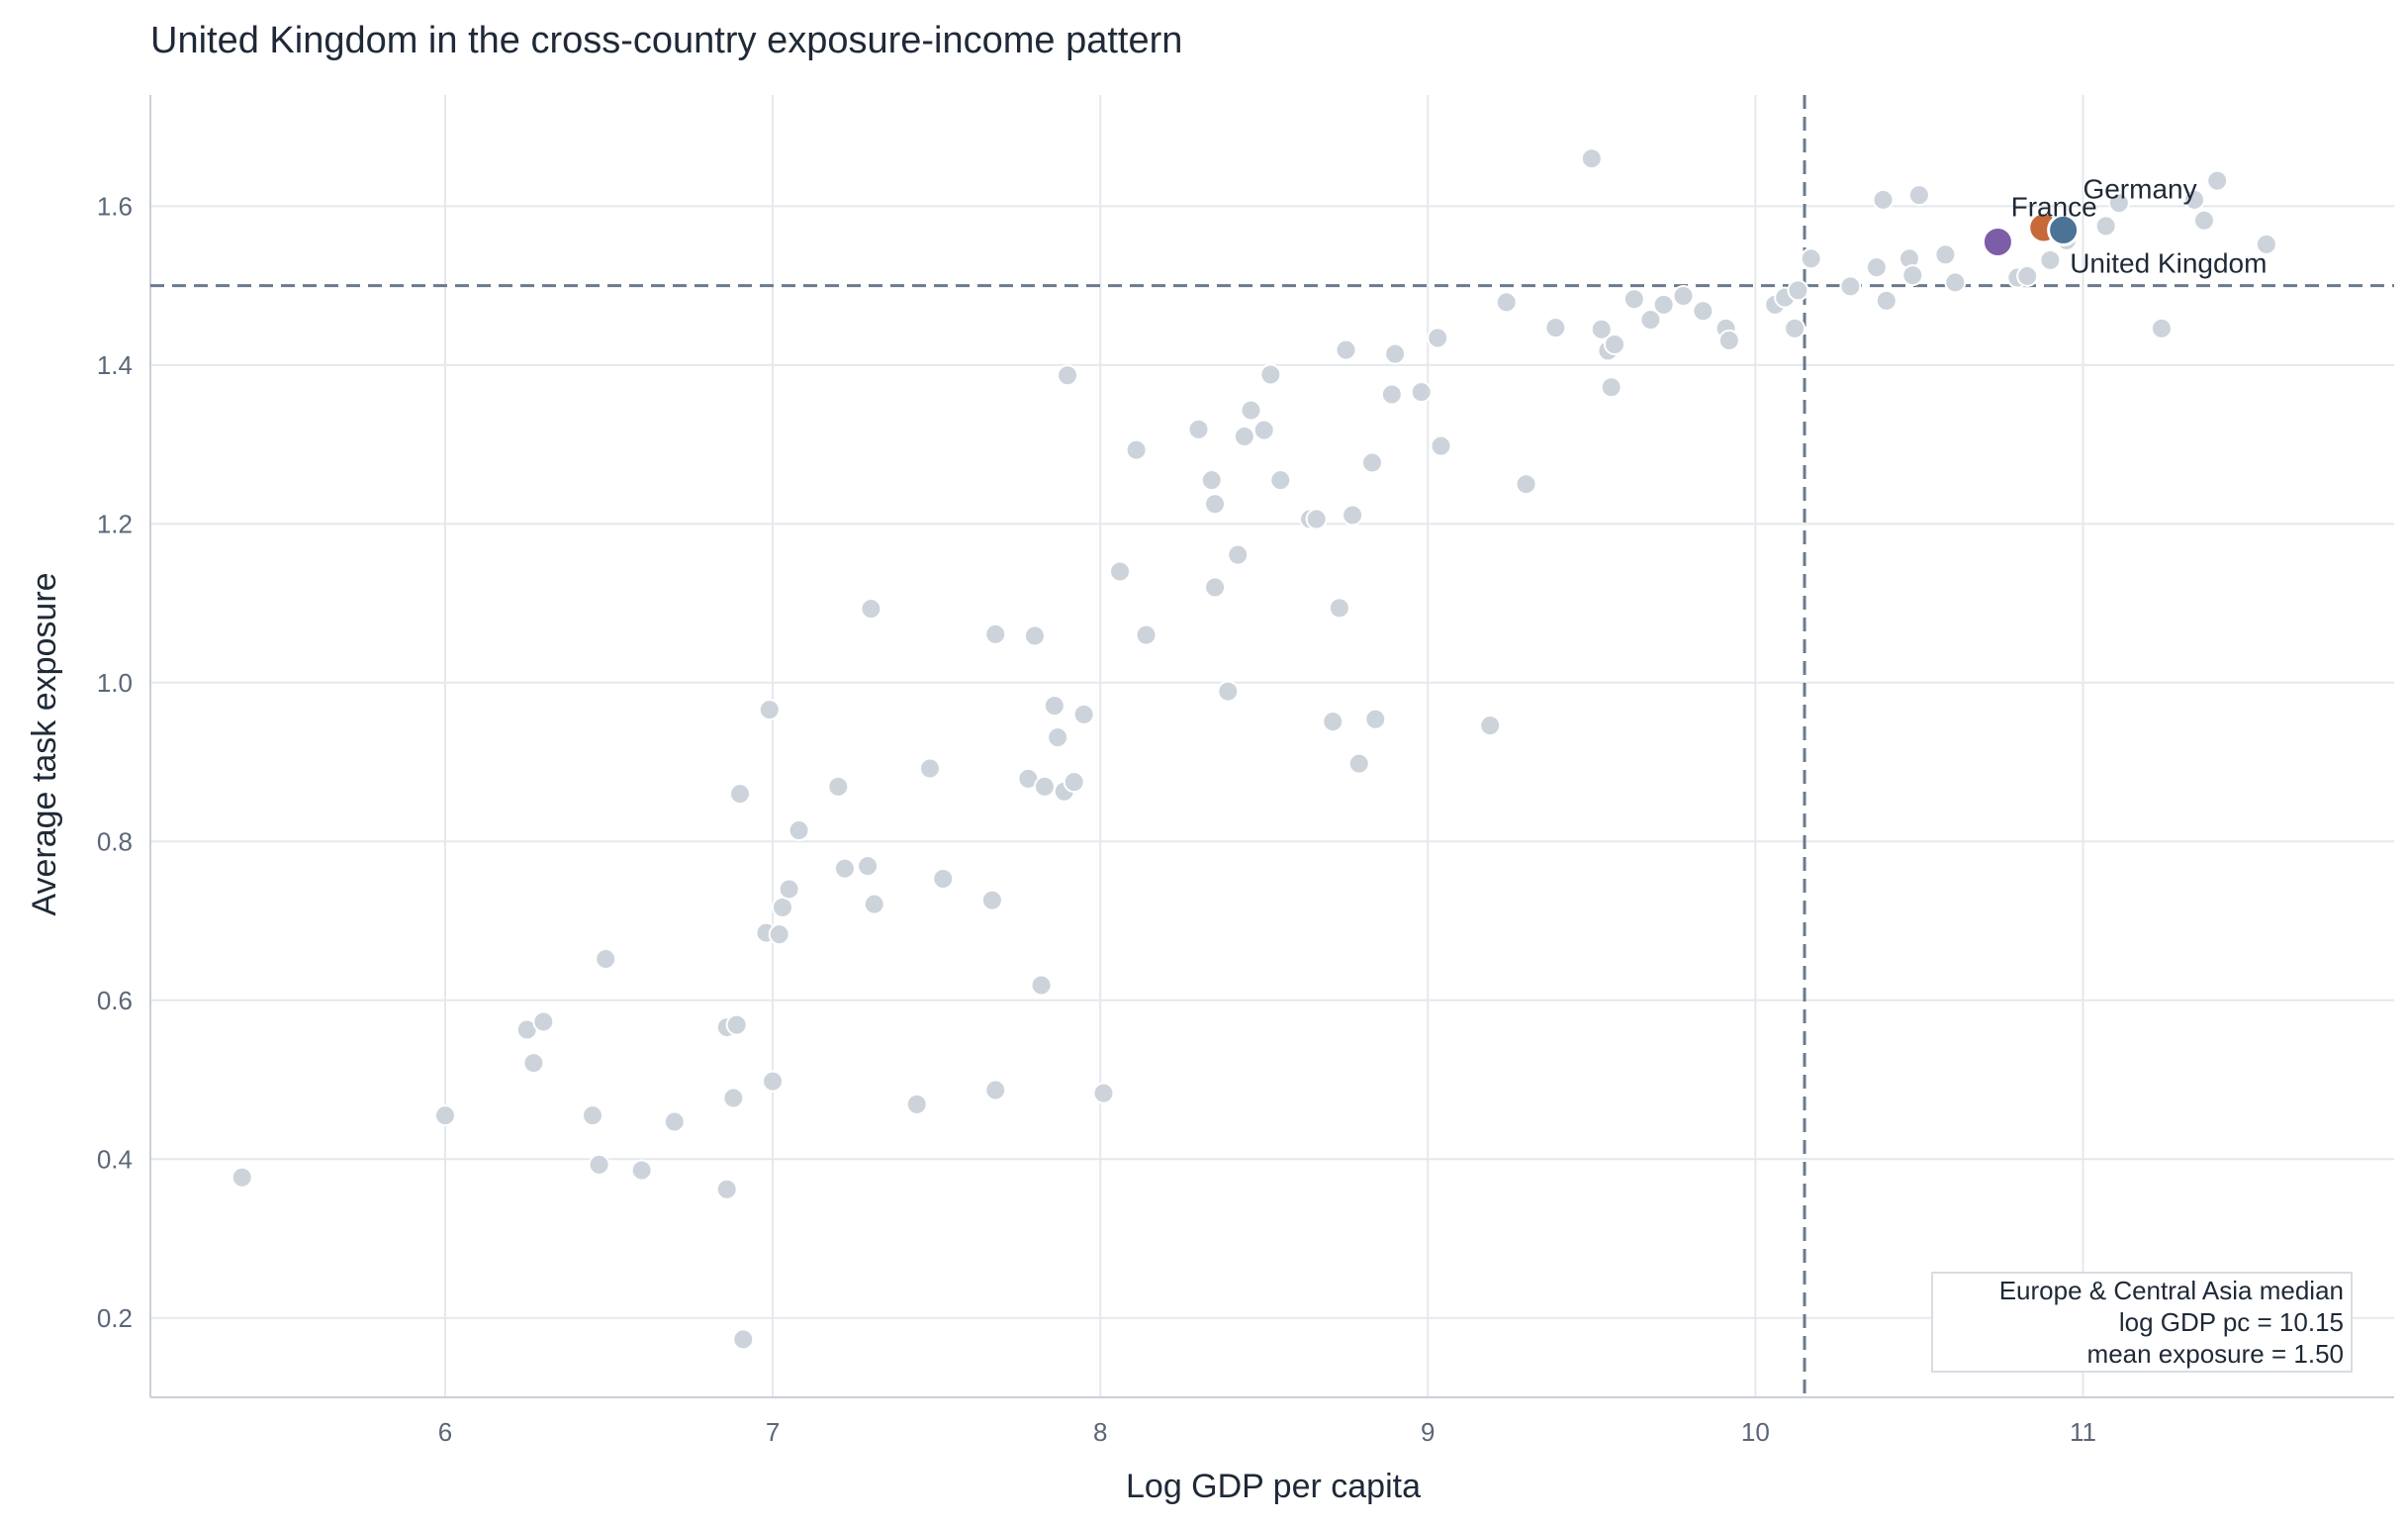 The image size is (2408, 1526). I want to click on x-tick-label: 11, so click(2083, 1432).